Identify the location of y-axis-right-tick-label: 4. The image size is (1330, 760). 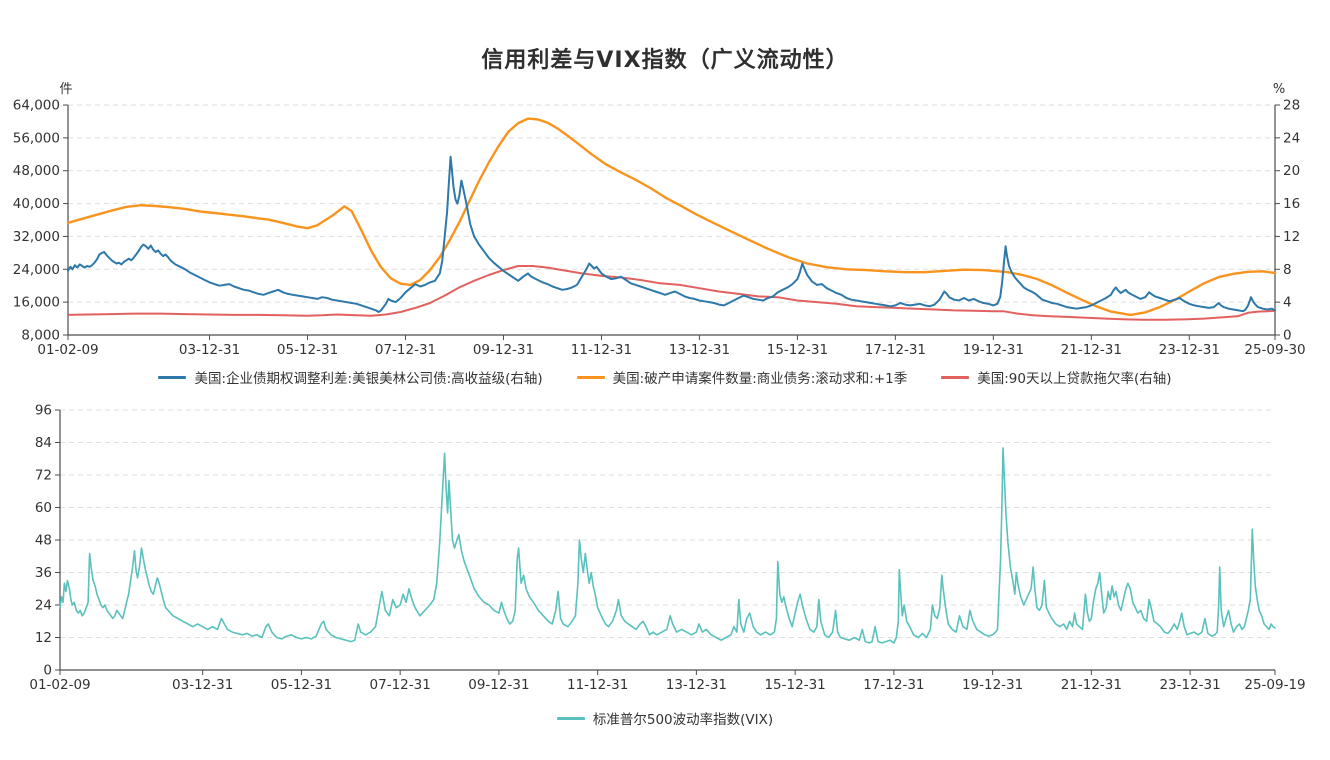
(1287, 303).